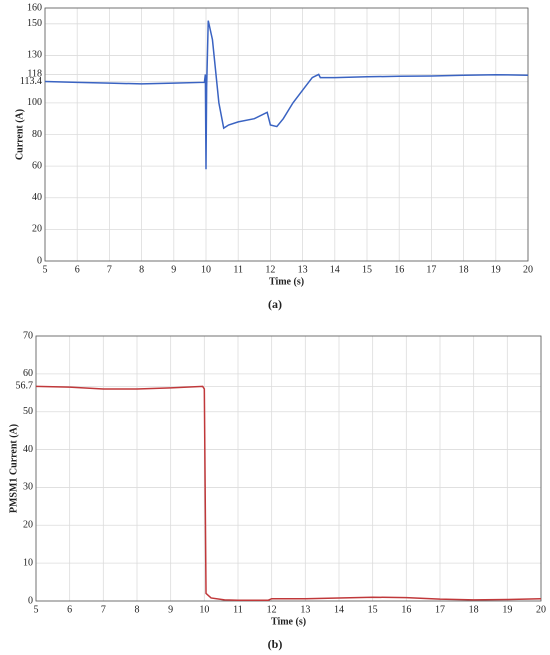 This screenshot has height=655, width=550. Describe the element at coordinates (34, 102) in the screenshot. I see `y-tick-label: 100` at that location.